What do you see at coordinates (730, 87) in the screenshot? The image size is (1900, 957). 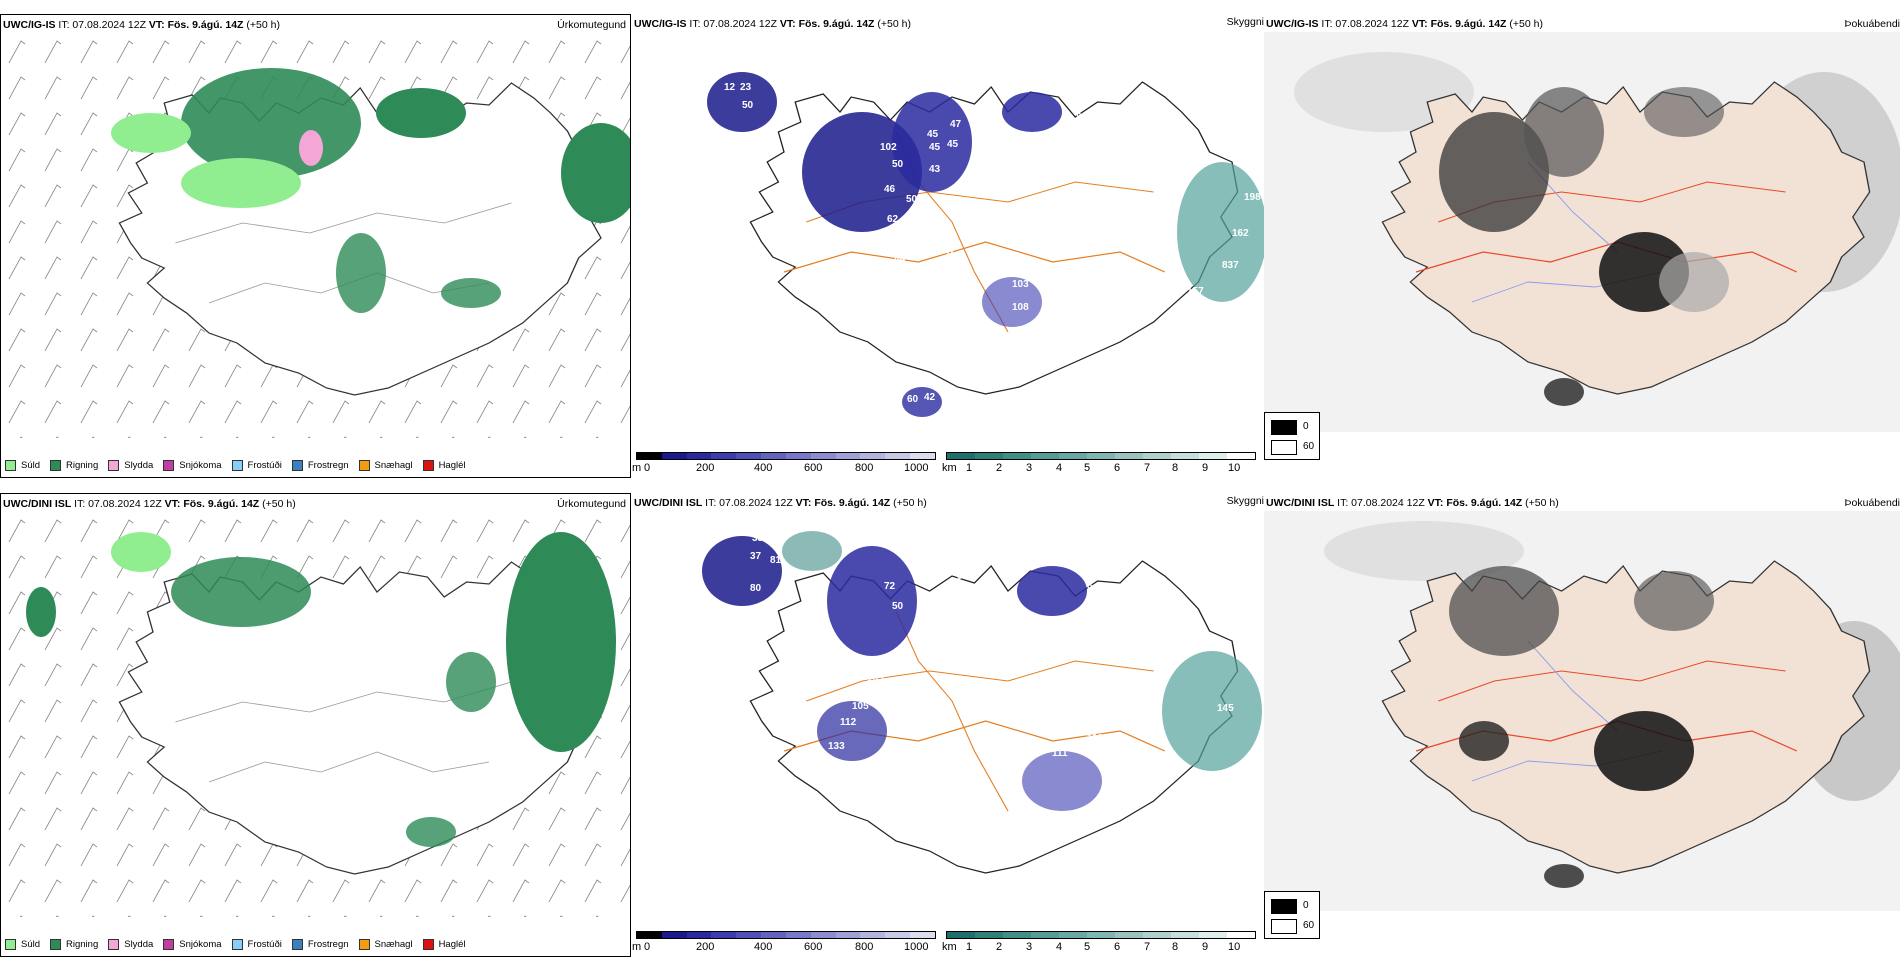 I see `svg-text: 12` at bounding box center [730, 87].